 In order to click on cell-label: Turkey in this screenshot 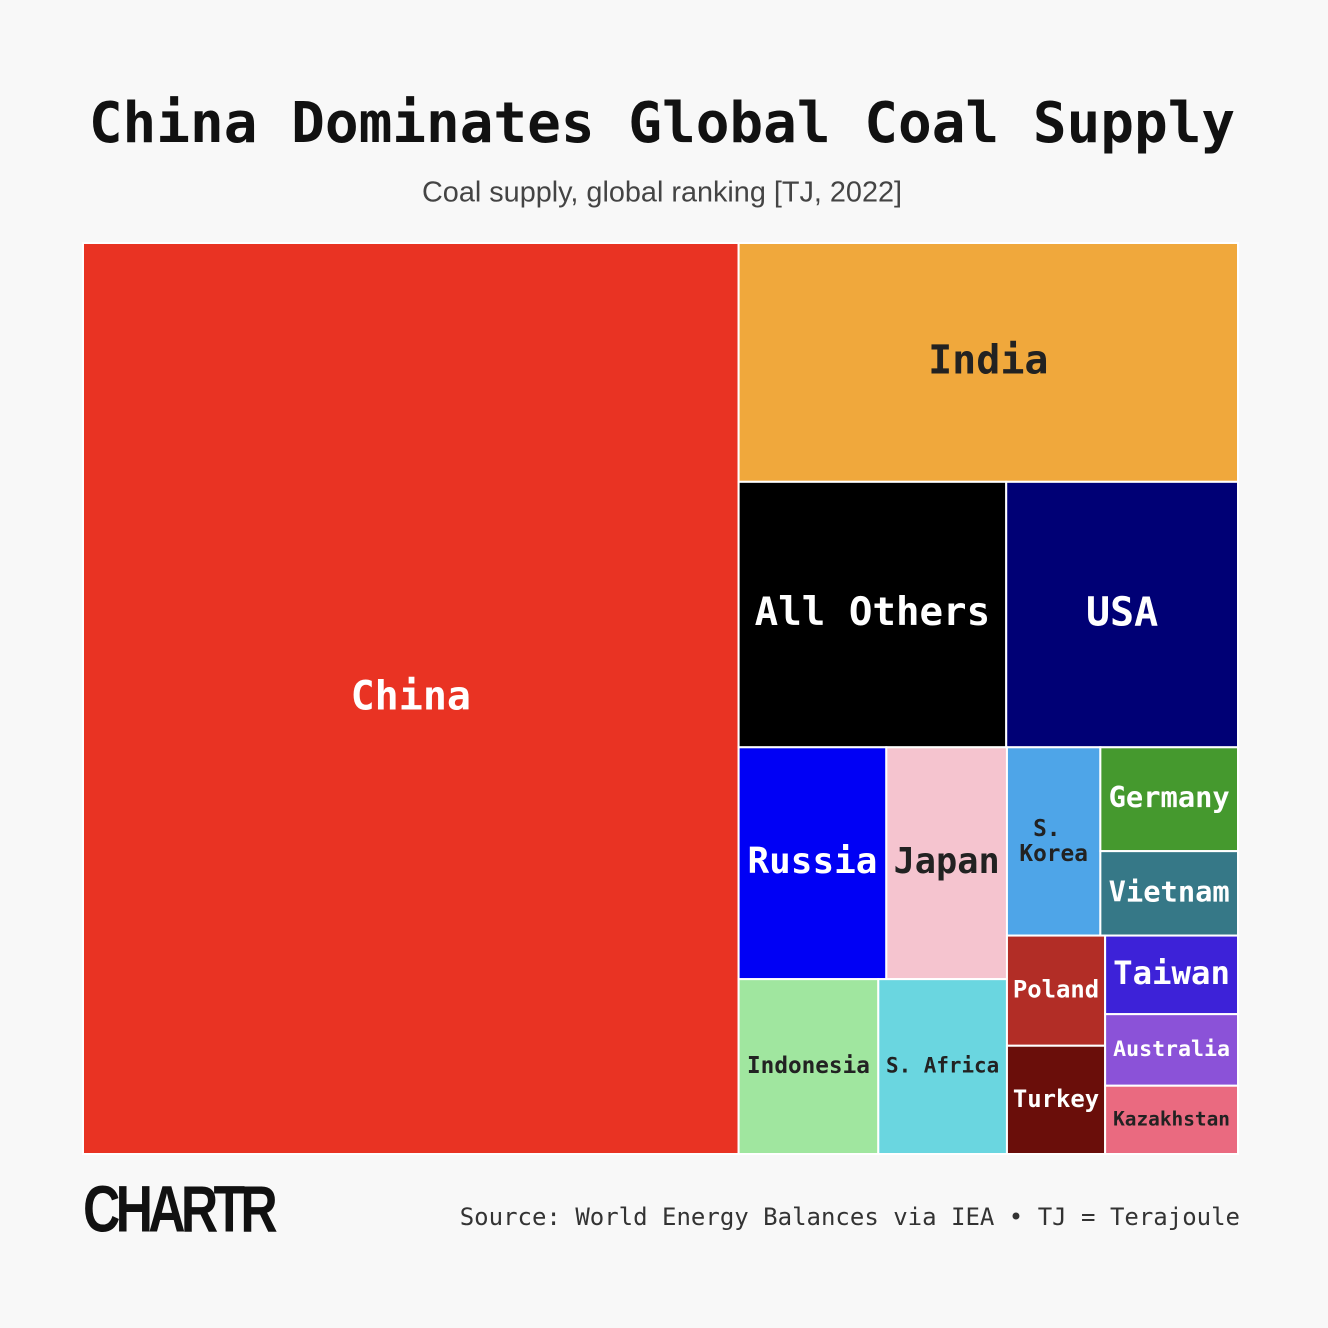, I will do `click(1056, 1099)`.